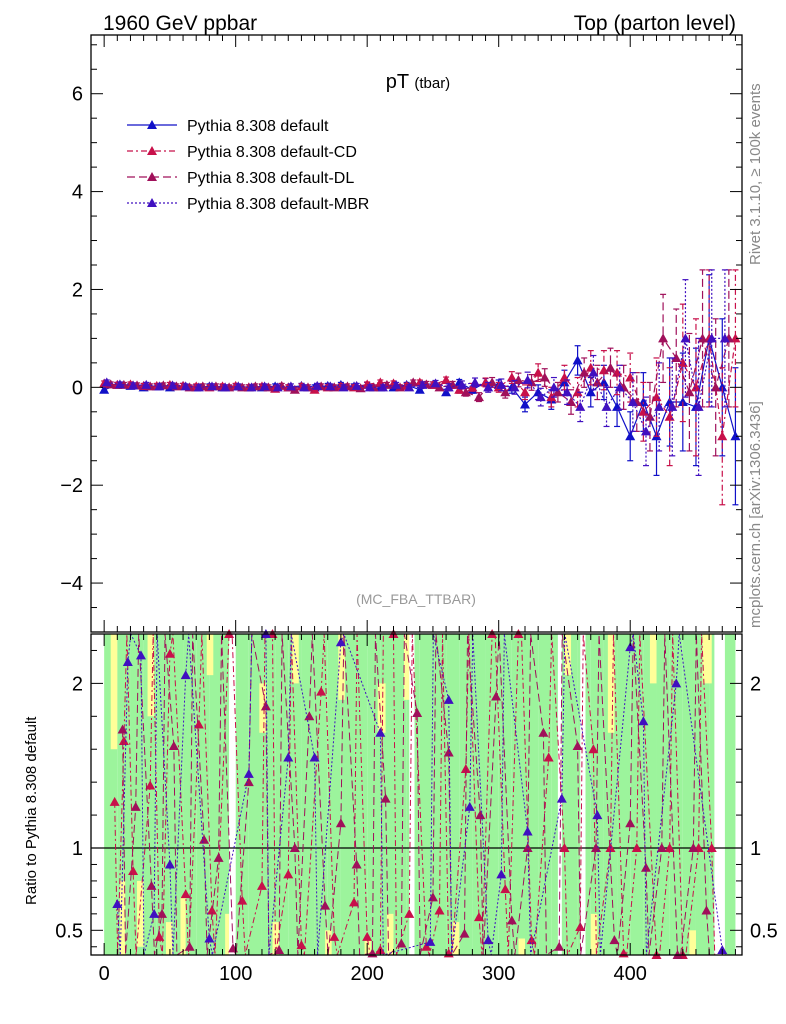  What do you see at coordinates (655, 23) in the screenshot?
I see `header-right: Top (parton level)` at bounding box center [655, 23].